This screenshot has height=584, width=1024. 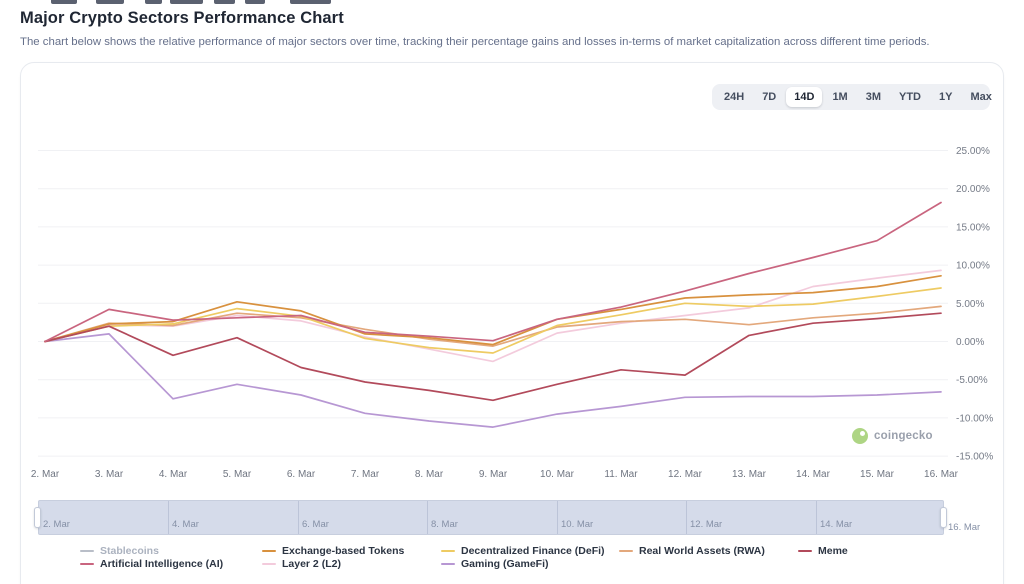 I want to click on slider-tick-label: 14. Mar, so click(x=836, y=524).